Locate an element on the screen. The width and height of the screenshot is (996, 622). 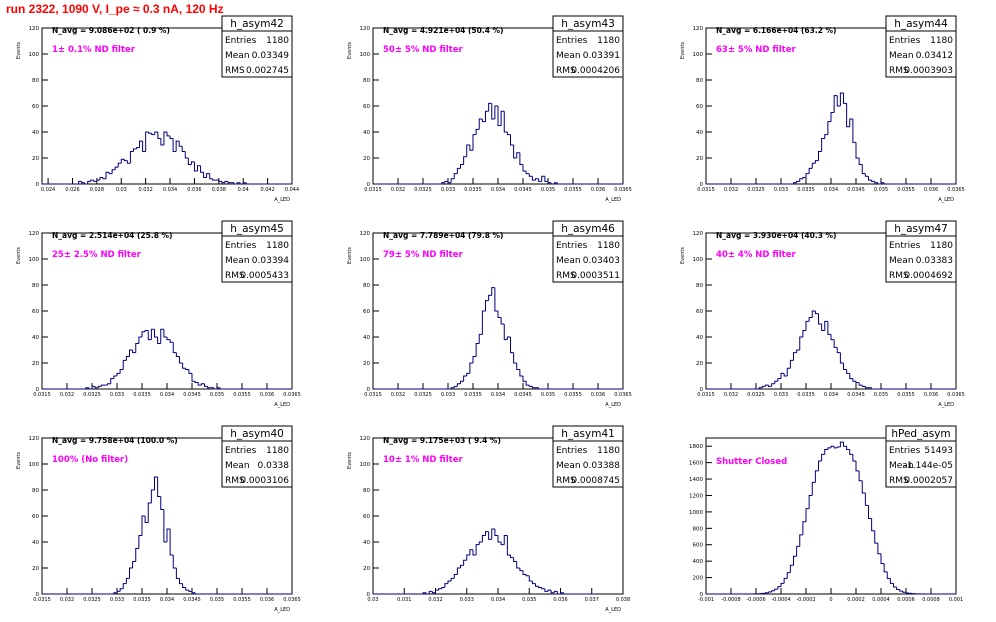
x-tick-label: 0 is located at coordinates (830, 600).